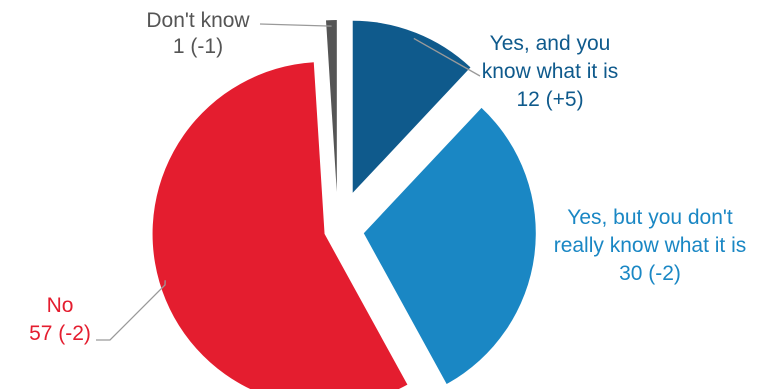  What do you see at coordinates (131, 310) in the screenshot?
I see `leader-no` at bounding box center [131, 310].